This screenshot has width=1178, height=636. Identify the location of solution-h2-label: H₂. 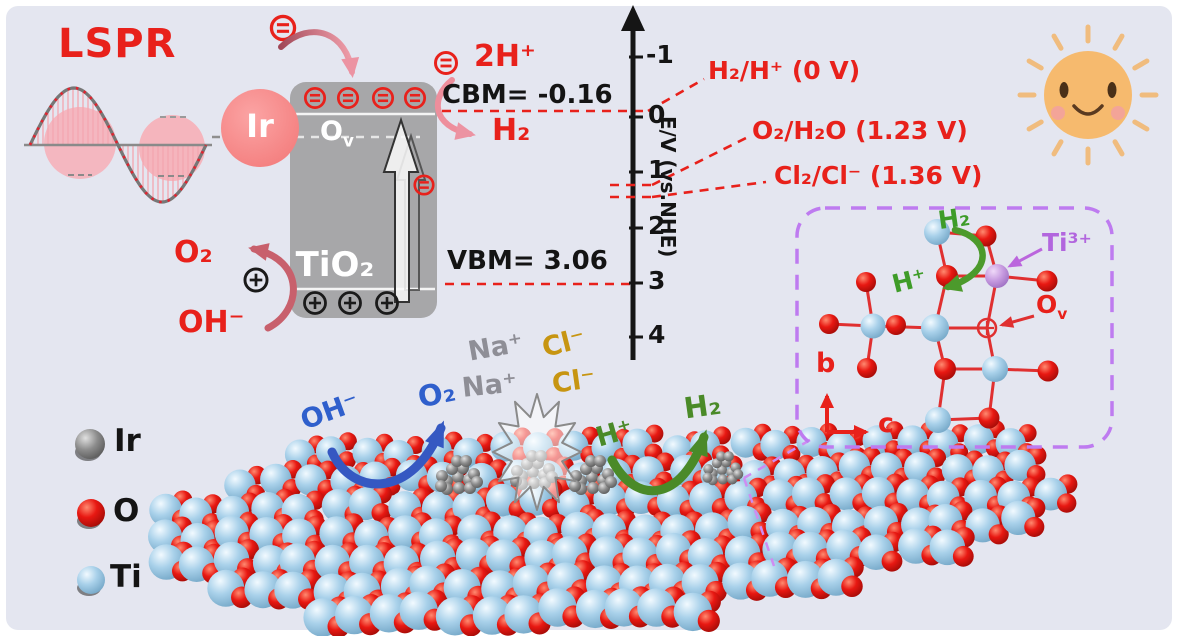
(702, 406).